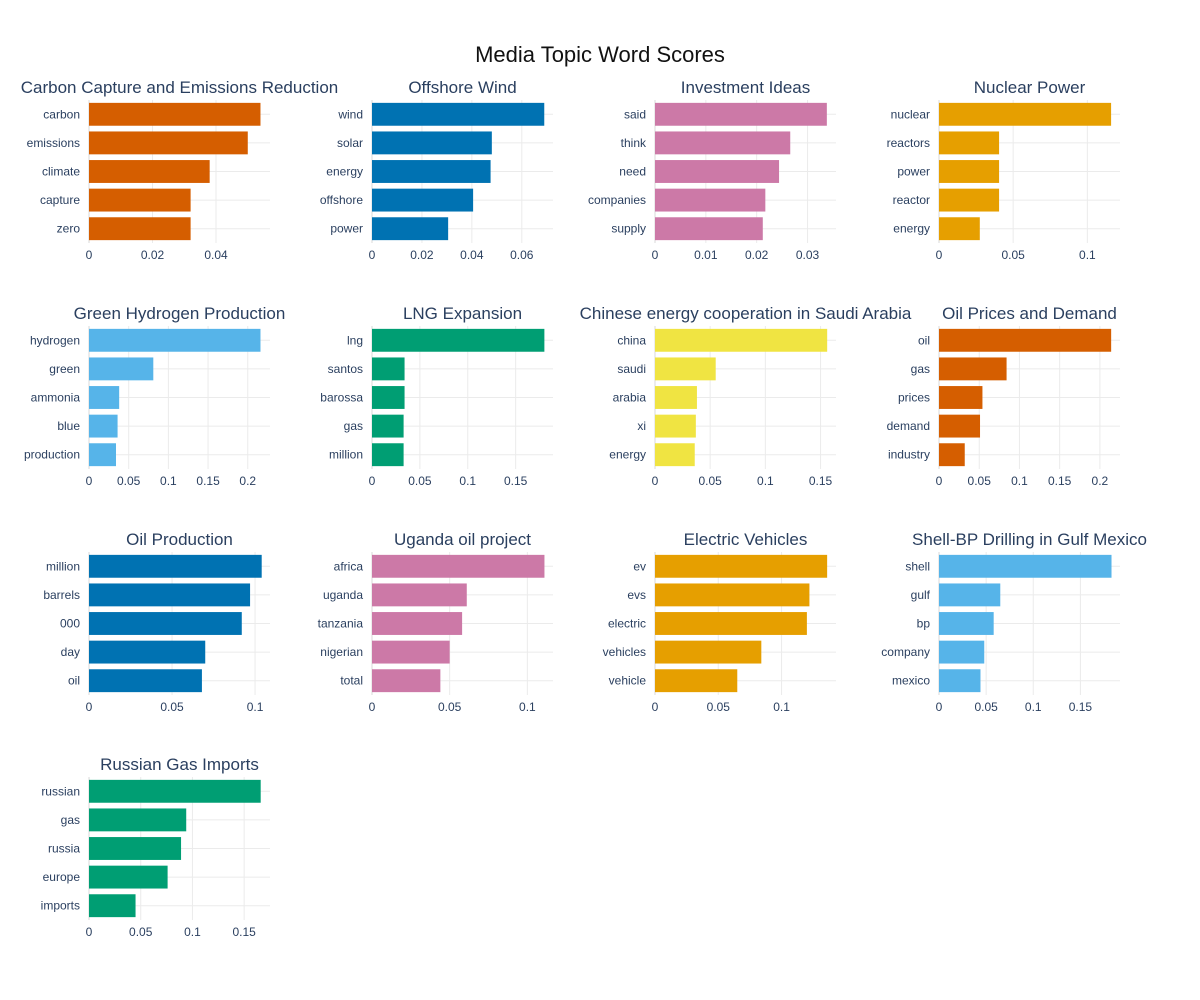 This screenshot has width=1200, height=1000. Describe the element at coordinates (351, 681) in the screenshot. I see `category-label: total` at that location.